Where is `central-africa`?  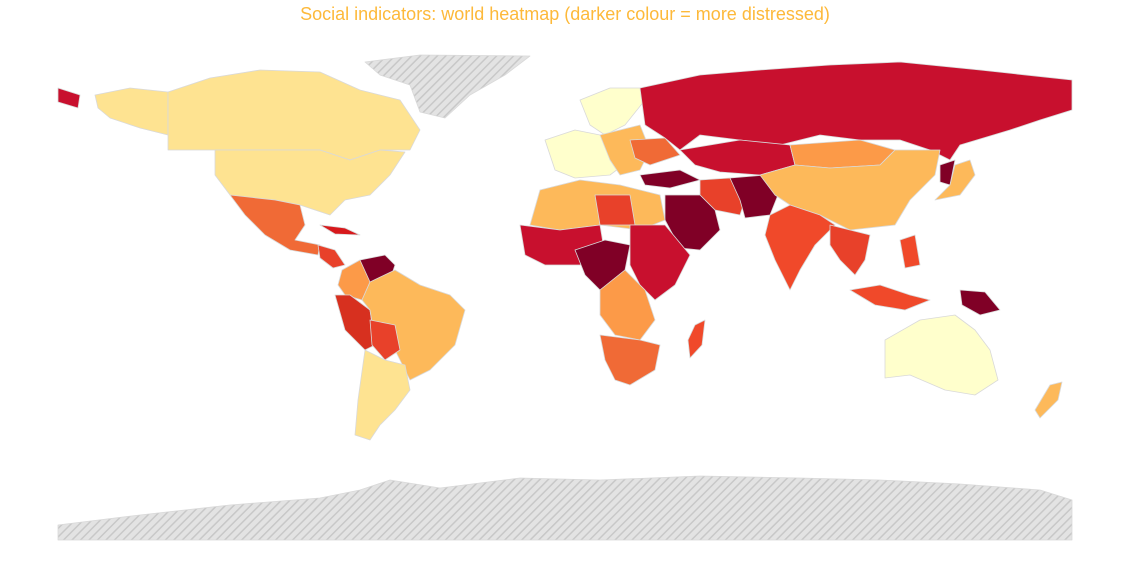 central-africa is located at coordinates (627, 305).